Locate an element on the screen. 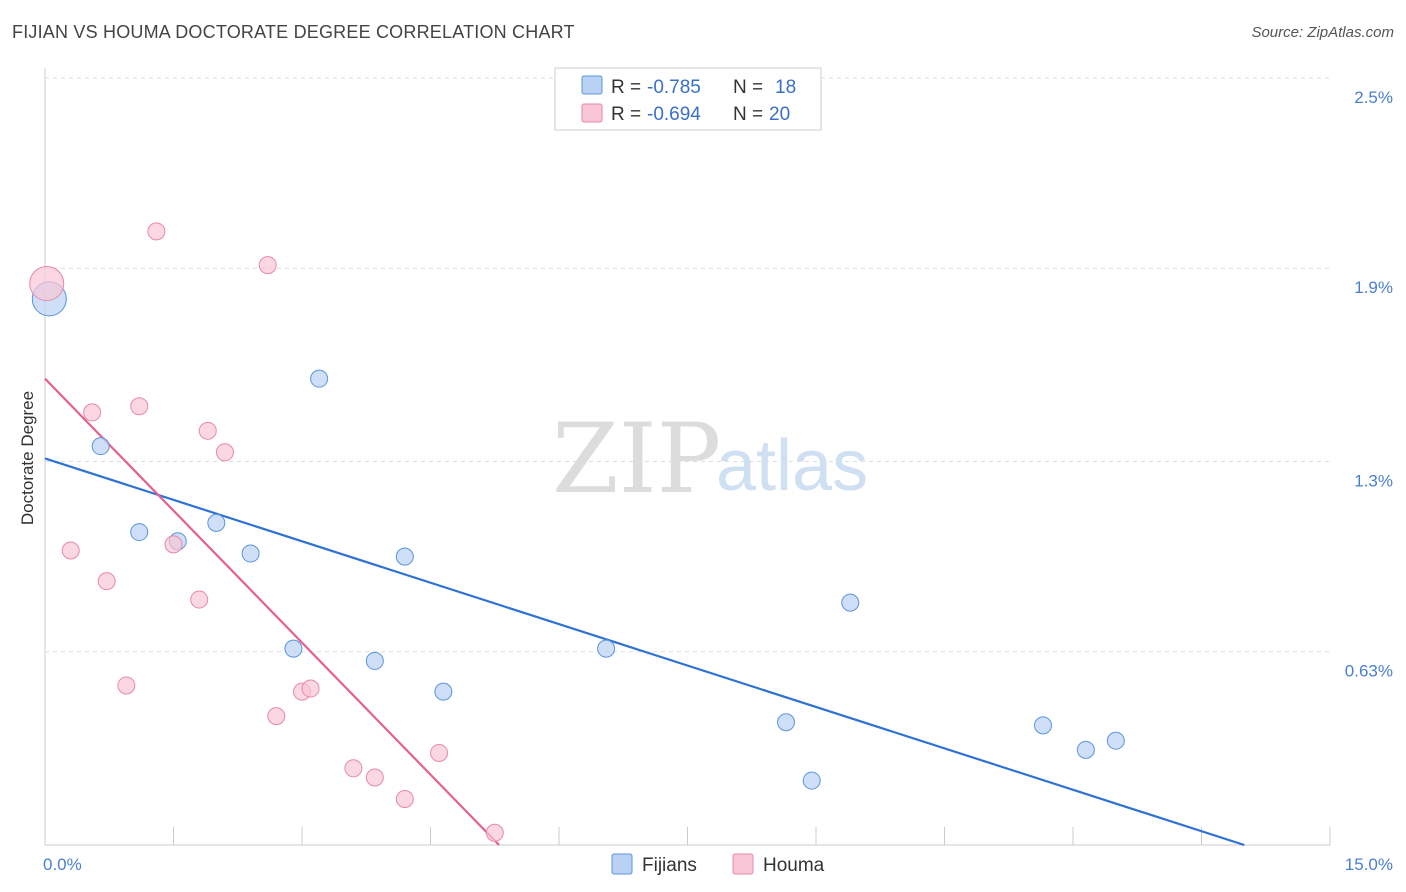  stats-legend-swatch-houma is located at coordinates (592, 113).